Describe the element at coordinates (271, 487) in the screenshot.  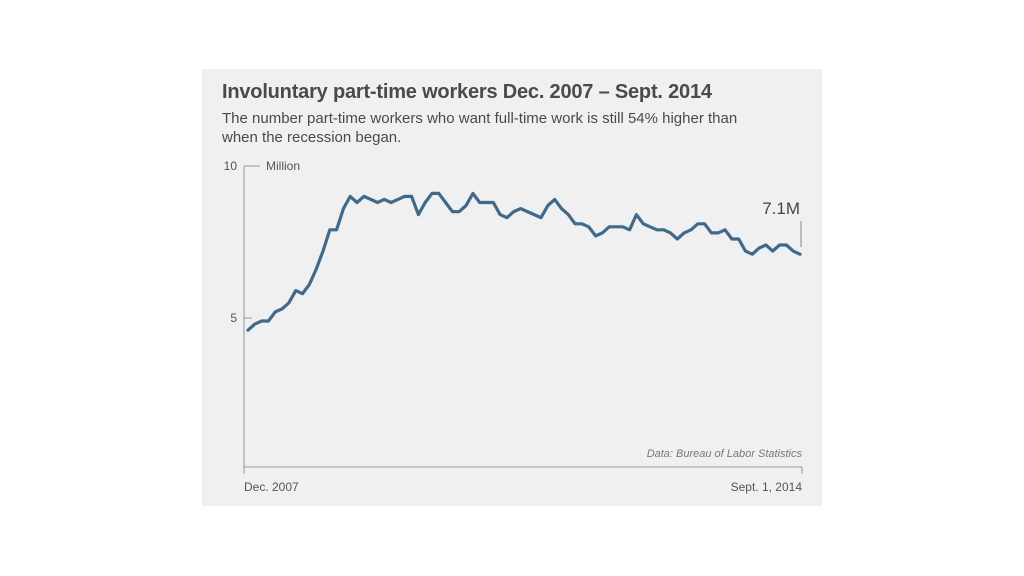
I see `x-tick-label-start: Dec. 2007` at that location.